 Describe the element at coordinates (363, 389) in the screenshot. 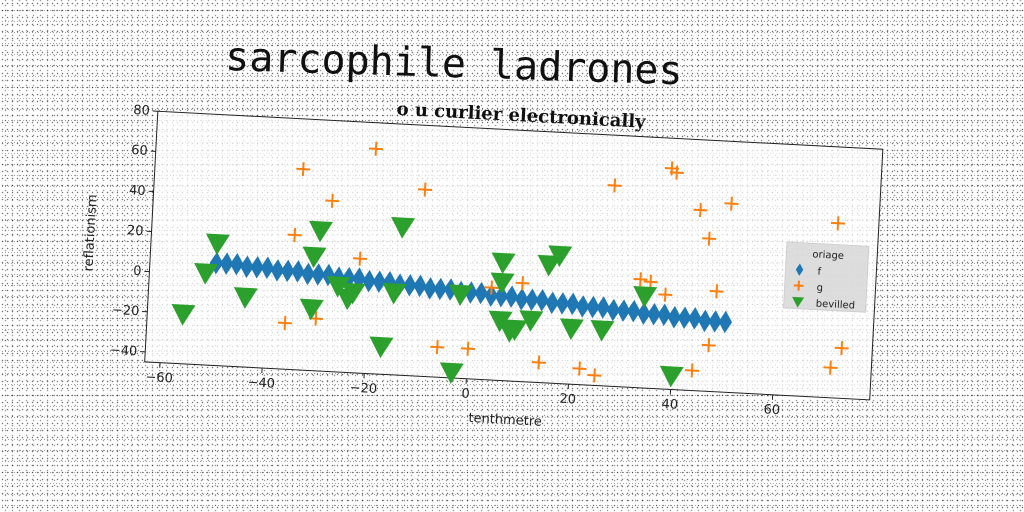

I see `x-tick-label: −20` at that location.